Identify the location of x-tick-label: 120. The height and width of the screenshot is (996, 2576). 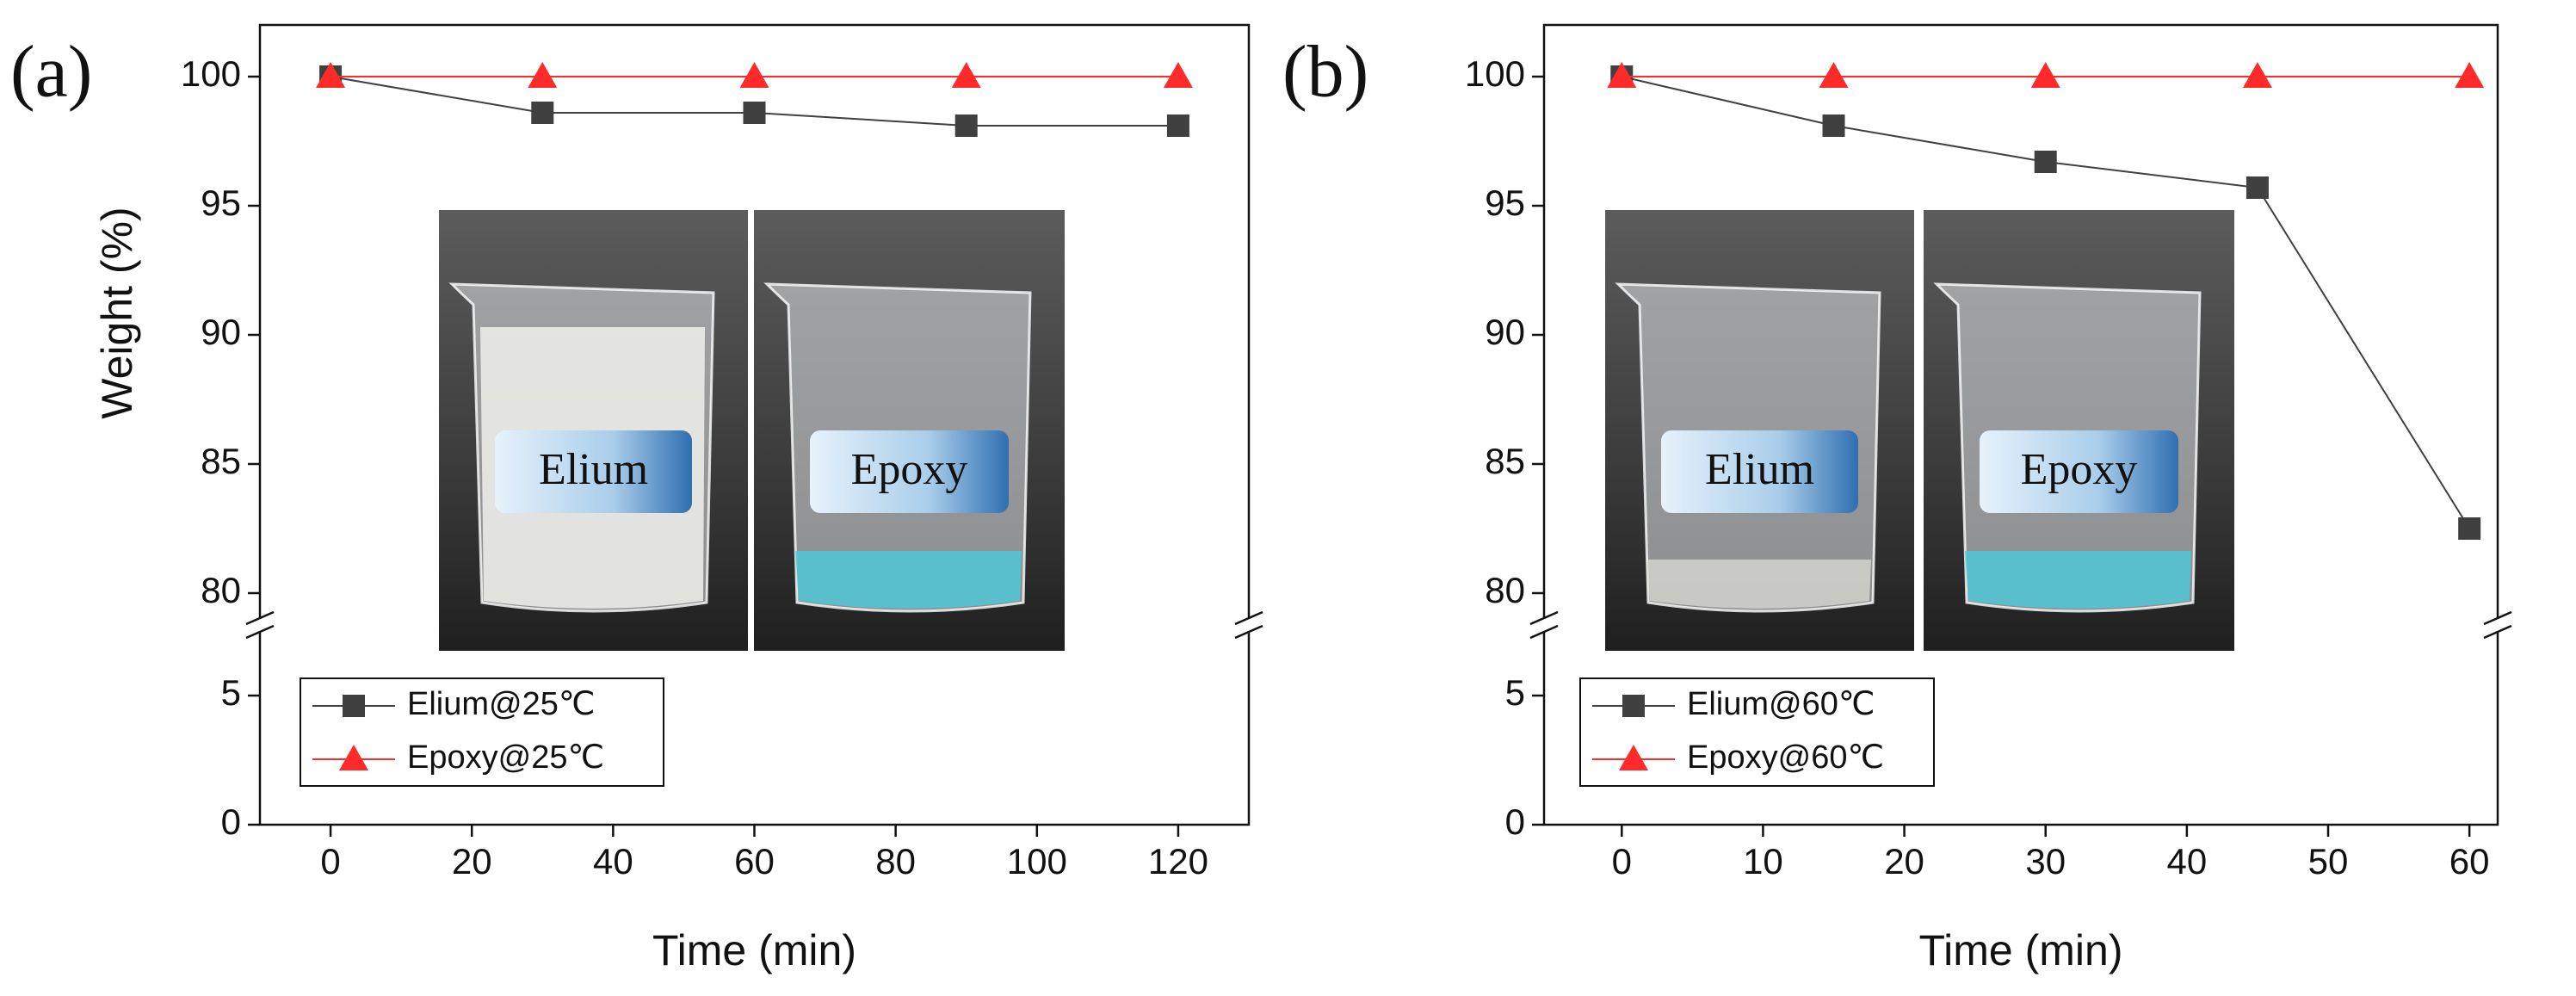
(1178, 861).